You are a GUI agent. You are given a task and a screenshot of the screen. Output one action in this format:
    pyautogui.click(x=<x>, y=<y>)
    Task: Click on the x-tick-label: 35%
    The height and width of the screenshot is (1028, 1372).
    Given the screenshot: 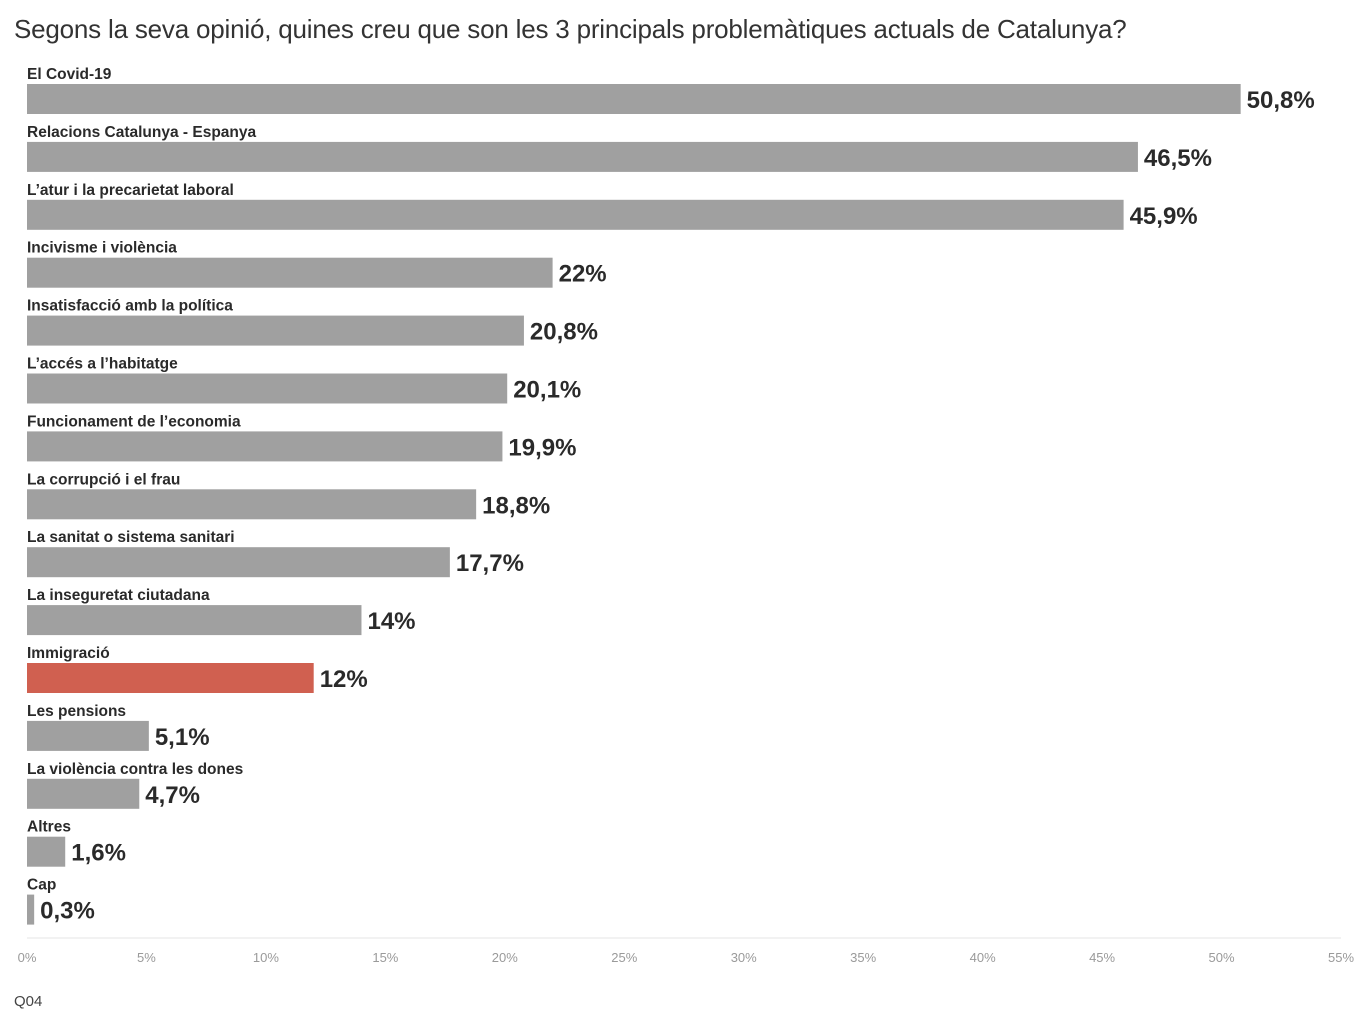 What is the action you would take?
    pyautogui.click(x=863, y=957)
    